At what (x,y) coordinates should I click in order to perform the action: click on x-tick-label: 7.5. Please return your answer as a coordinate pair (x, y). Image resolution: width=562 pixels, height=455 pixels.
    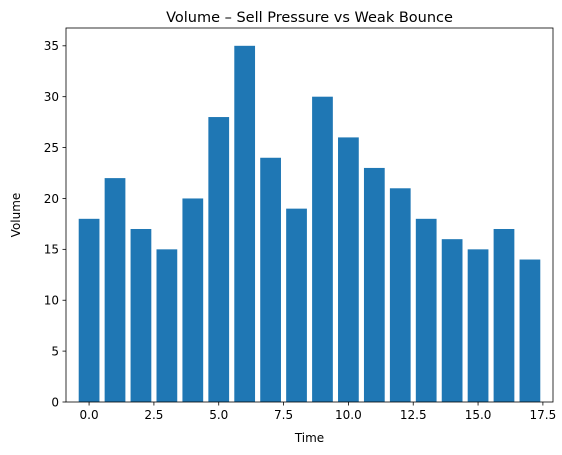
    Looking at the image, I should click on (283, 415).